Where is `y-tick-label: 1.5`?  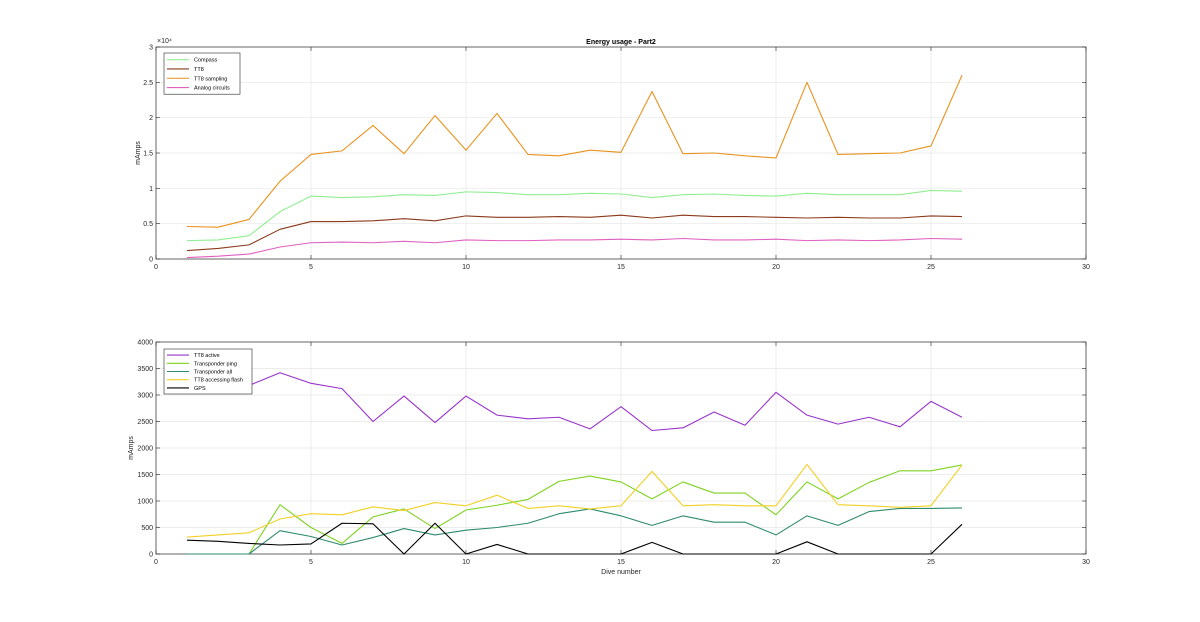
y-tick-label: 1.5 is located at coordinates (148, 154).